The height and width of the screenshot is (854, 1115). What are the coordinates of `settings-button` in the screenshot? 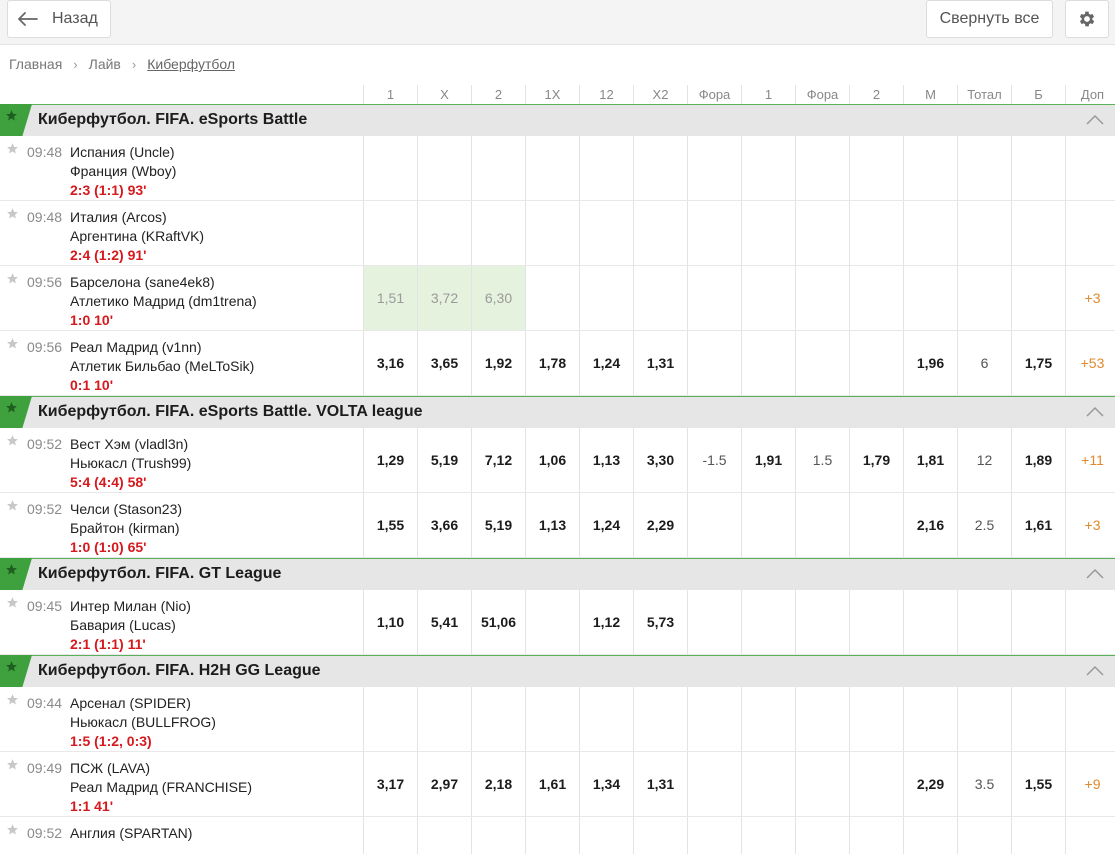 It's located at (1087, 19).